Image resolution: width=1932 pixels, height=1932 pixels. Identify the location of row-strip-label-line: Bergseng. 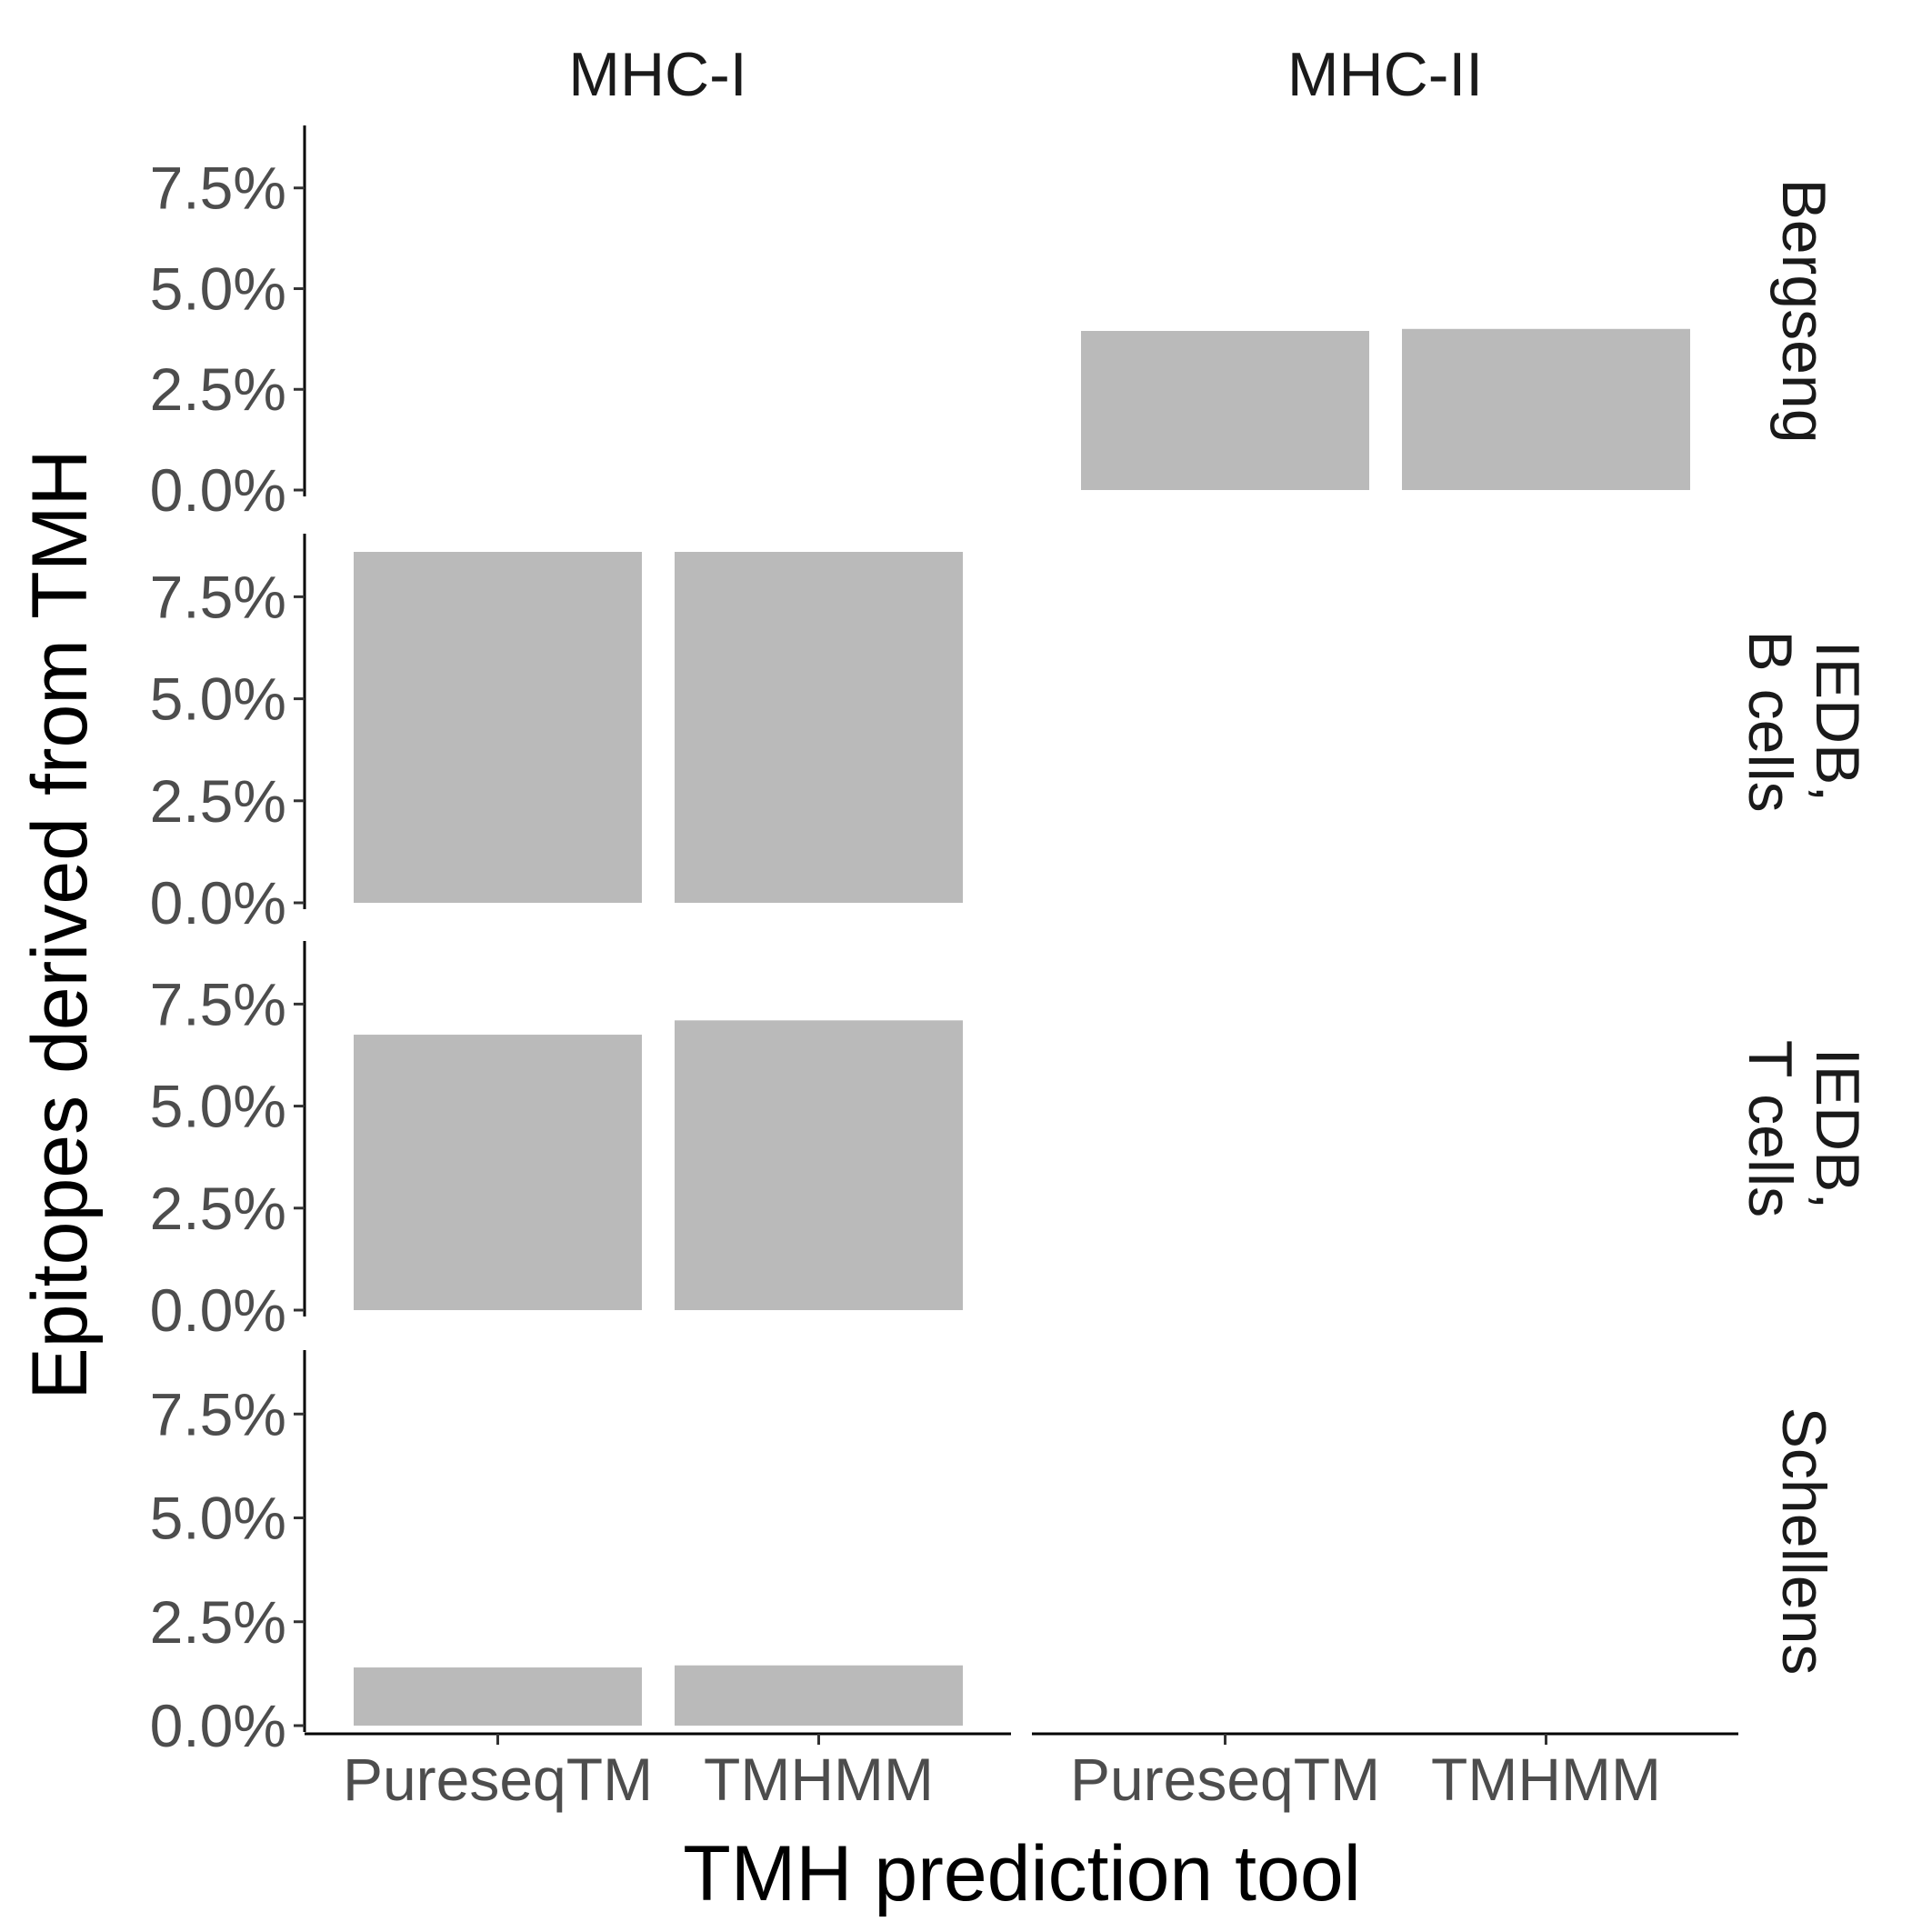
(1803, 310).